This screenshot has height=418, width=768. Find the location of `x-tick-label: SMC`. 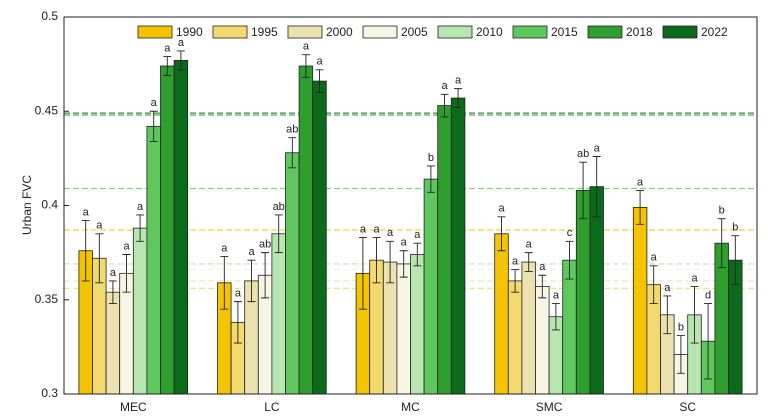

x-tick-label: SMC is located at coordinates (549, 407).